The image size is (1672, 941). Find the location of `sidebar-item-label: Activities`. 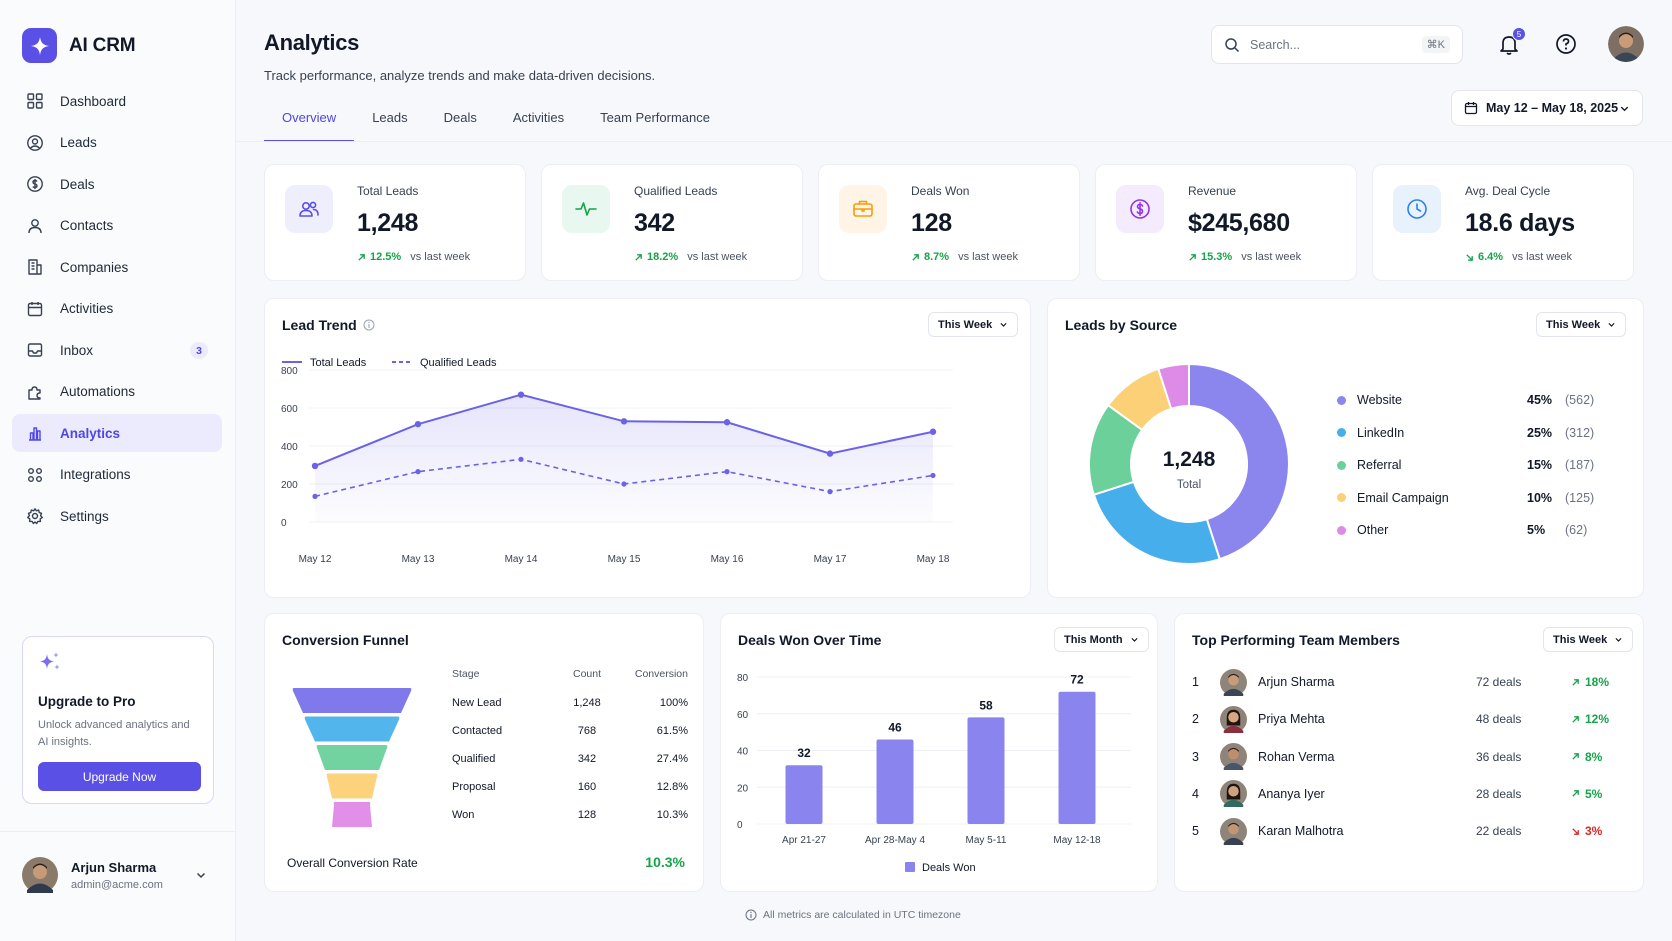

sidebar-item-label: Activities is located at coordinates (87, 308).